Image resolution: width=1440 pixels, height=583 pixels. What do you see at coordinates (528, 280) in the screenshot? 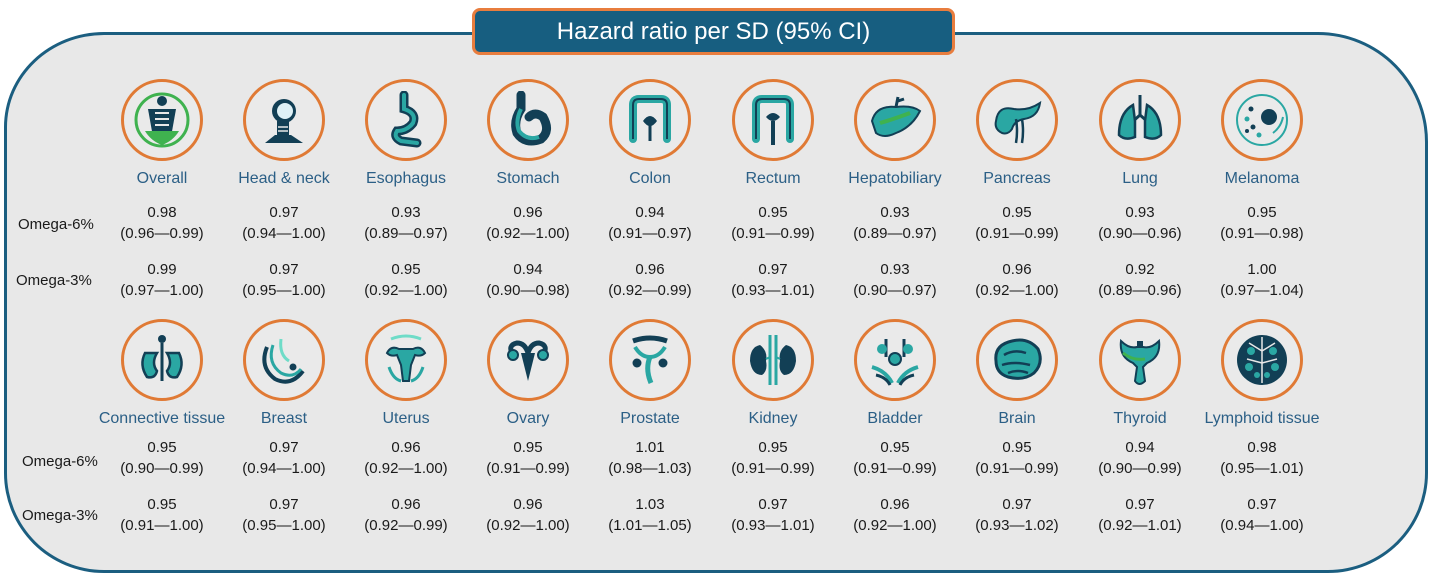
I see `omega3-result-stomach: 0.94 (0.90—0.98)` at bounding box center [528, 280].